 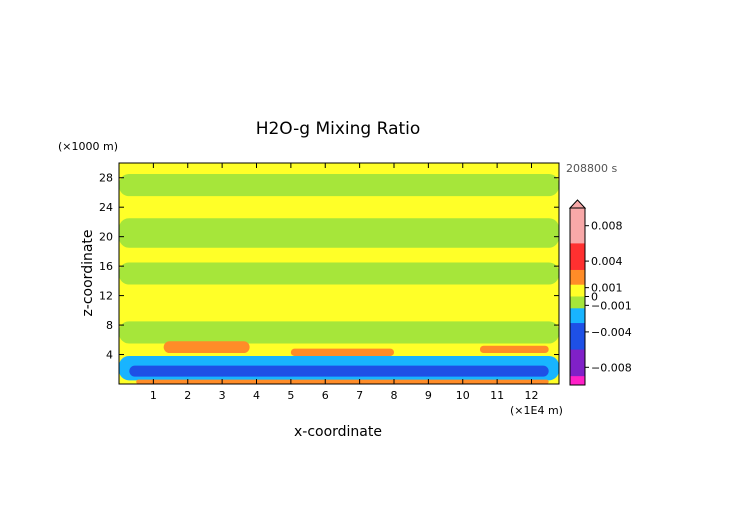 What do you see at coordinates (428, 395) in the screenshot?
I see `x-tick-label: 9` at bounding box center [428, 395].